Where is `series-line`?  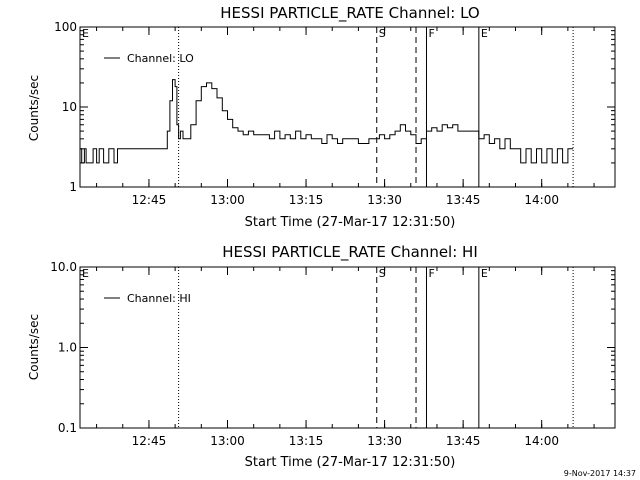
series-line is located at coordinates (327, 121).